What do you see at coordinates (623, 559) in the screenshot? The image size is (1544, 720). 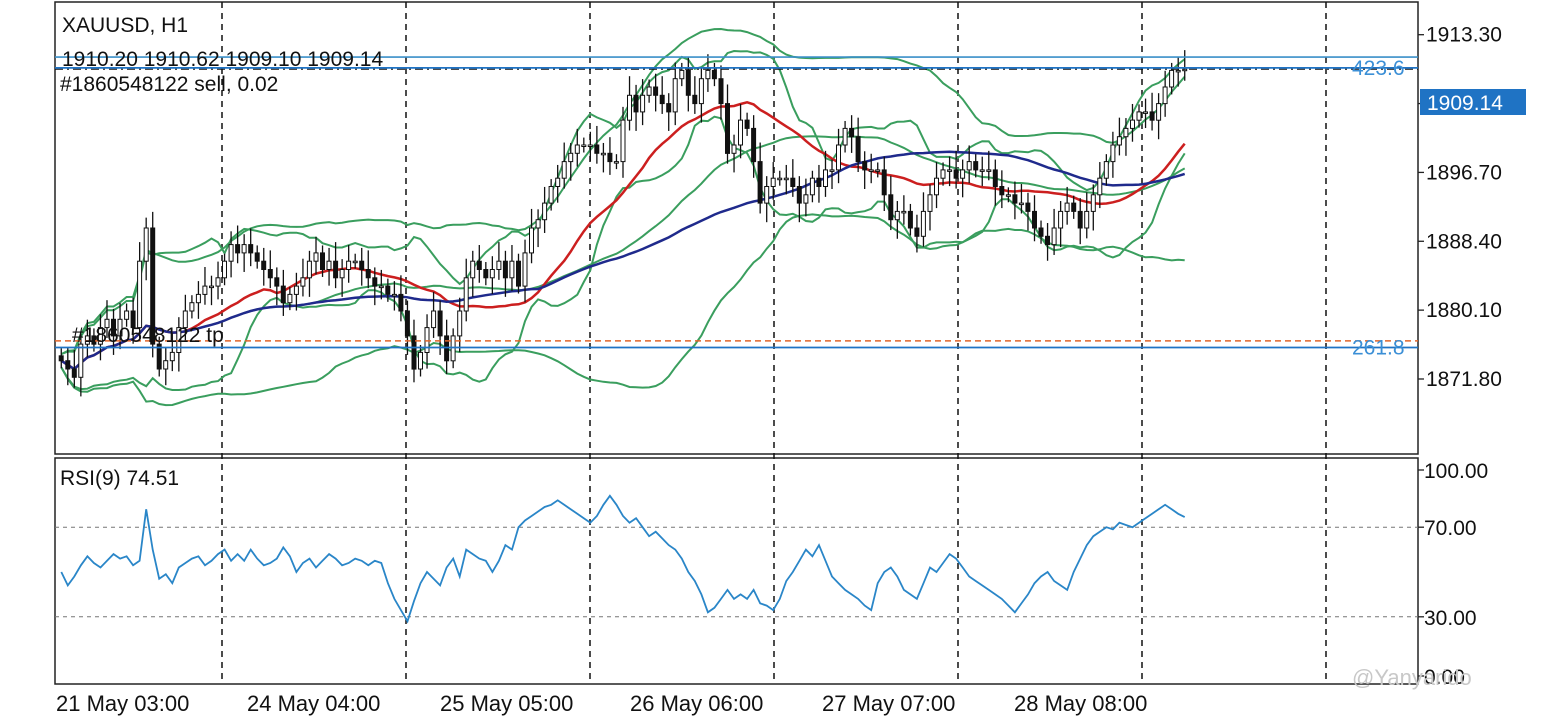 I see `rsi-line` at bounding box center [623, 559].